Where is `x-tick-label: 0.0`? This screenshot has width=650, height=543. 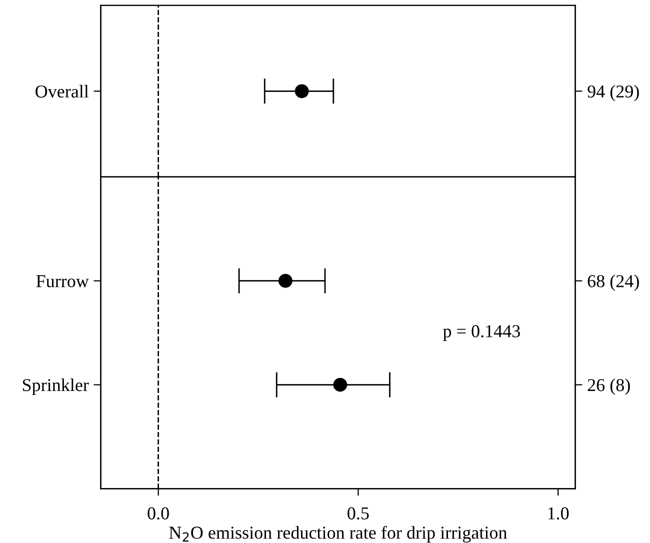
x-tick-label: 0.0 is located at coordinates (158, 513).